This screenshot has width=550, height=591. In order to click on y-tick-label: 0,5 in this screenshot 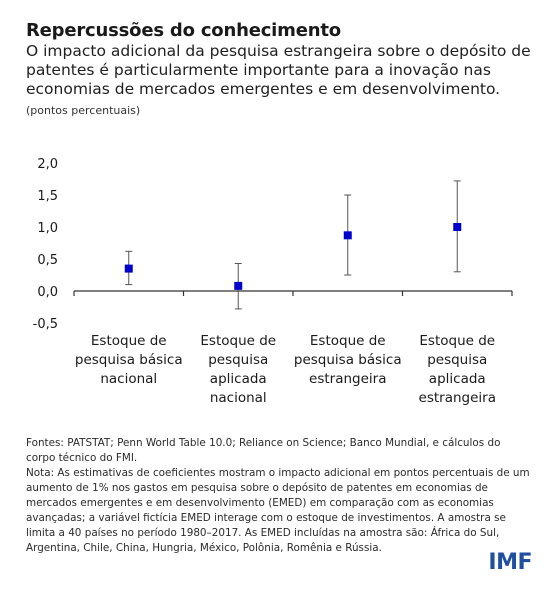, I will do `click(47, 260)`.